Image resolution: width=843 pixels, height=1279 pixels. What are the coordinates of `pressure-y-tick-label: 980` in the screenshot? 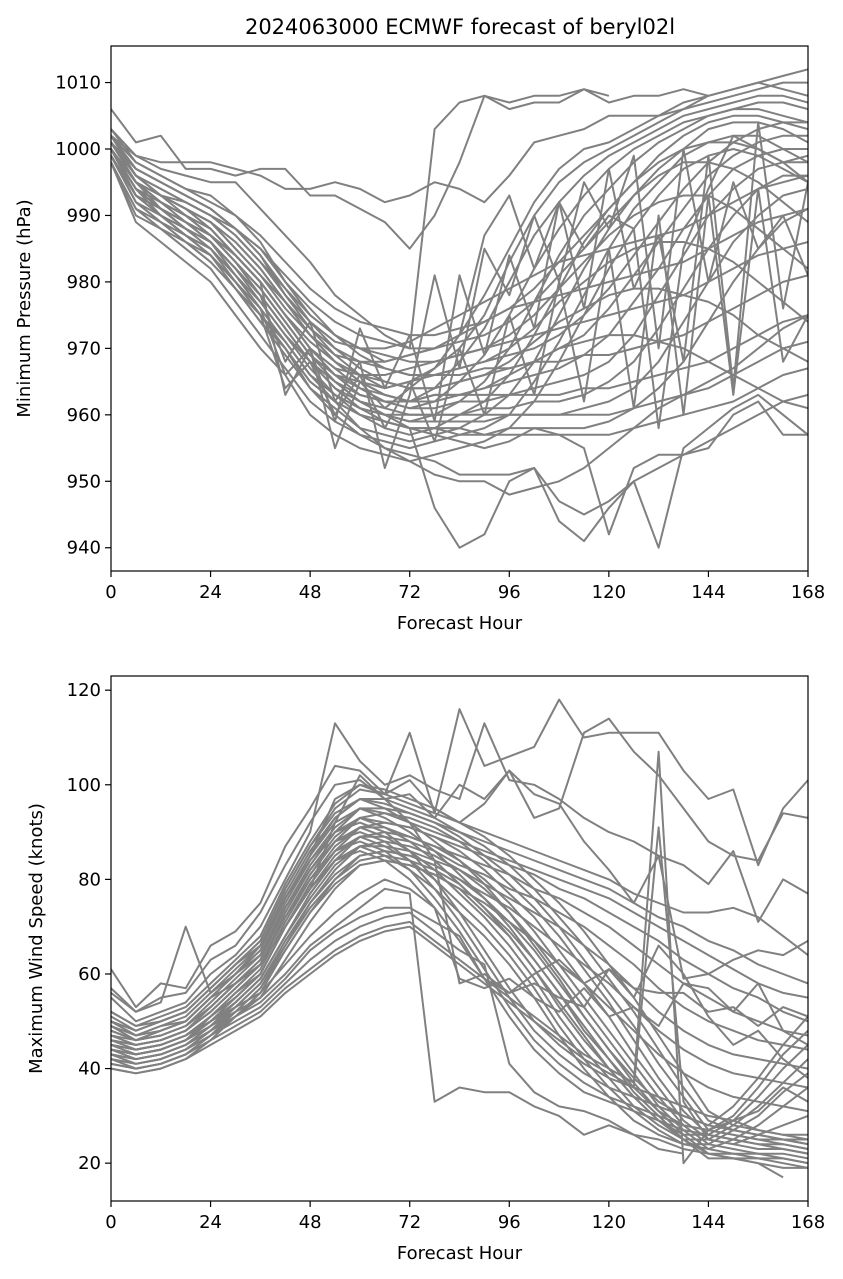 It's located at (84, 282).